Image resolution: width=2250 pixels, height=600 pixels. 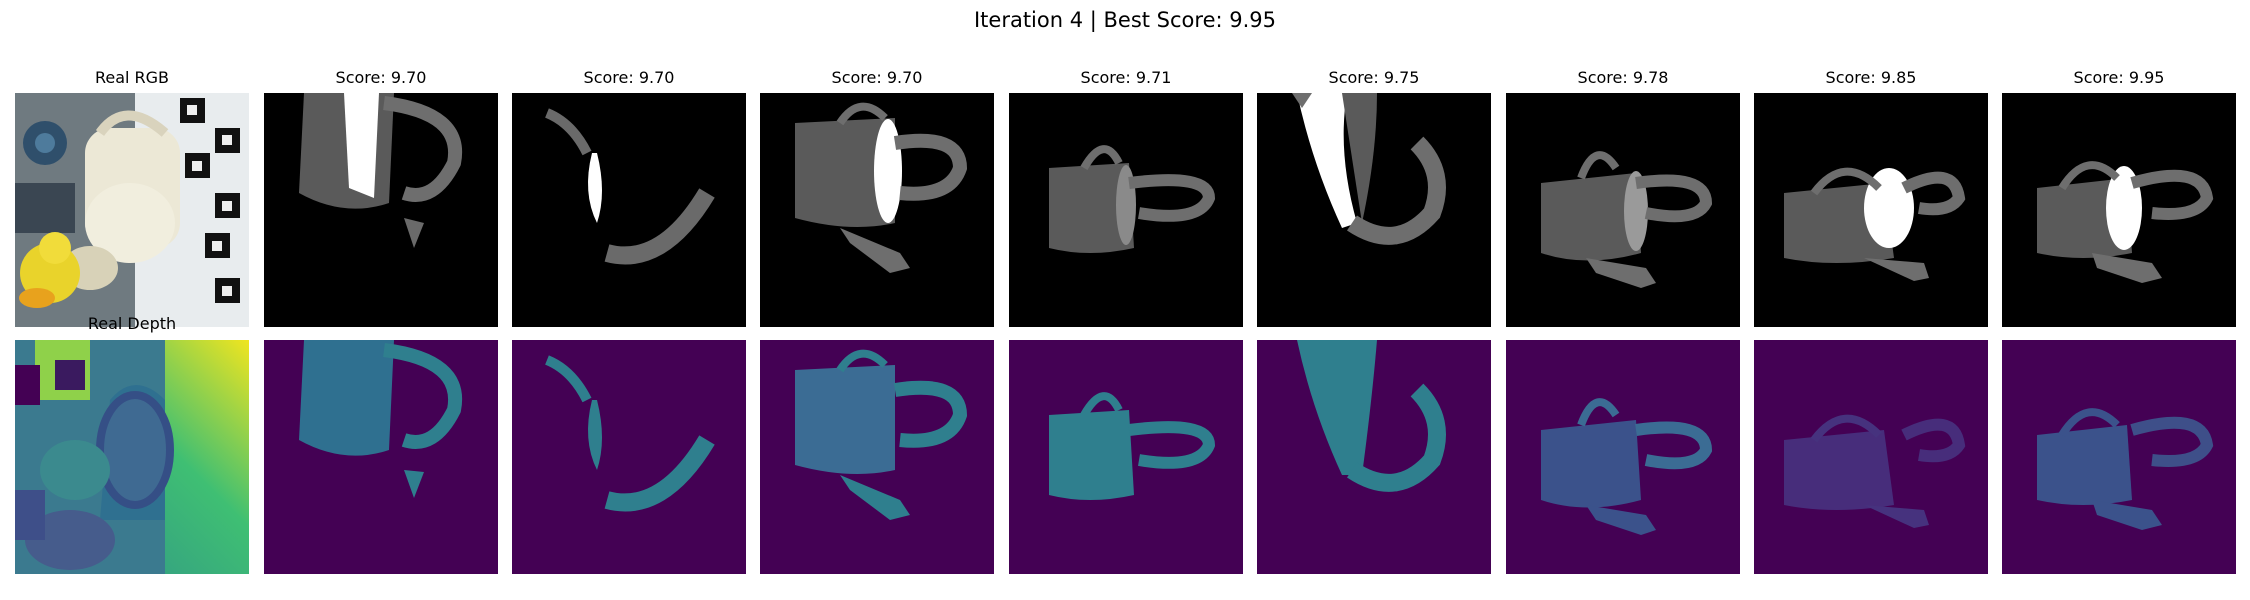 I want to click on real-rgb-title: Real RGB, so click(x=132, y=77).